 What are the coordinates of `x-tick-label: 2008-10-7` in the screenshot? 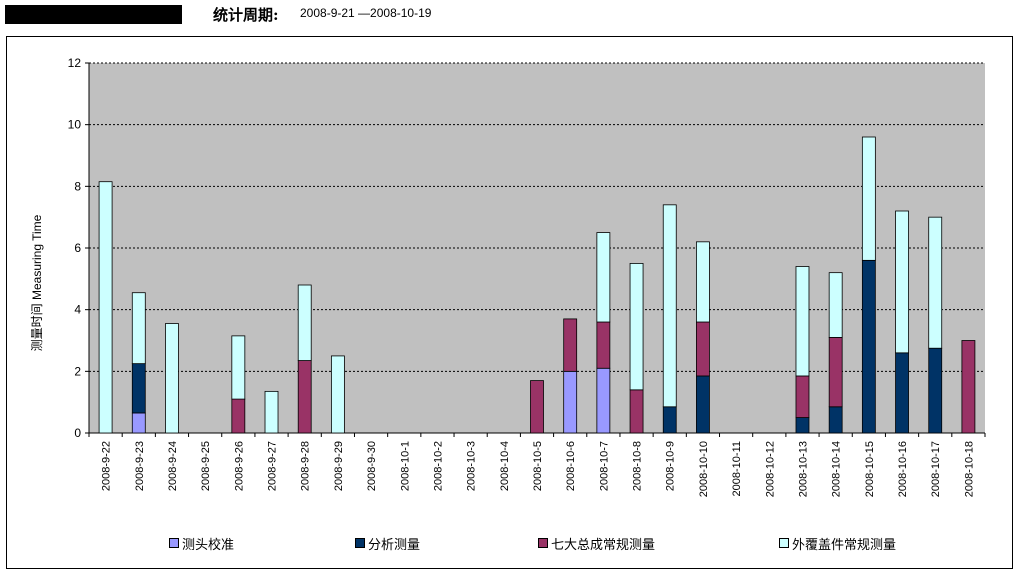 It's located at (604, 466).